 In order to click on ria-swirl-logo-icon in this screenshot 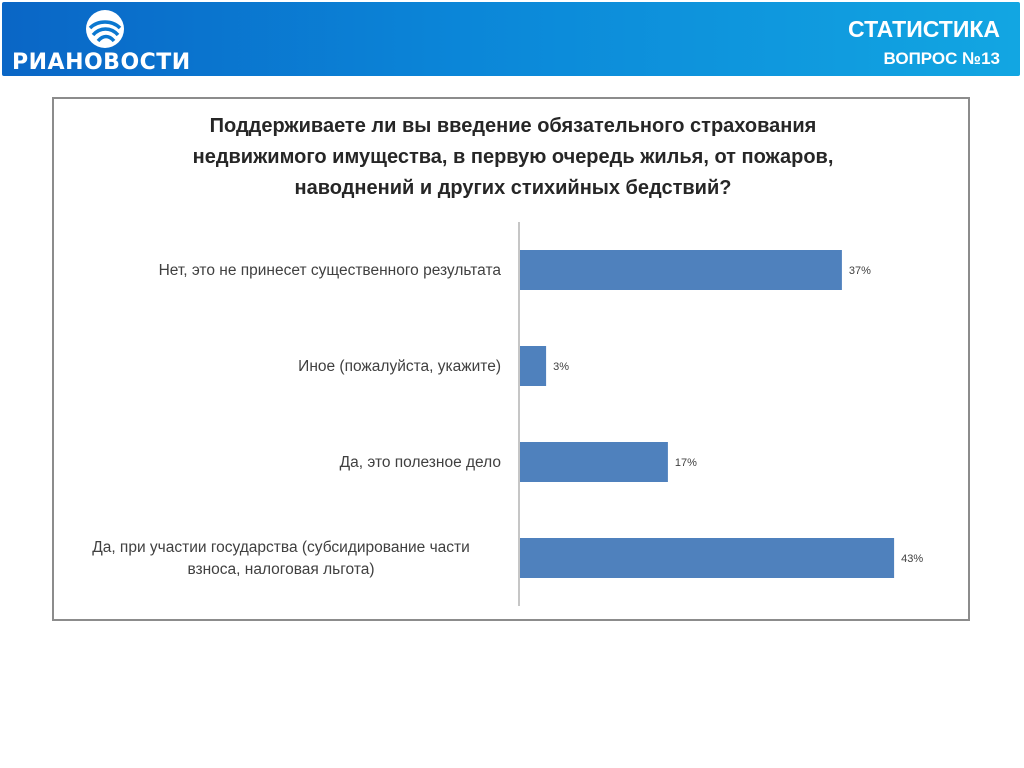, I will do `click(105, 29)`.